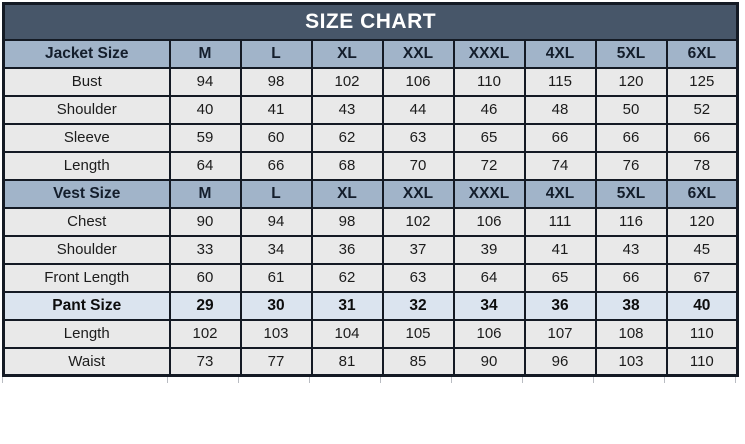  What do you see at coordinates (370, 249) in the screenshot?
I see `measurement-row-shoulder: Shoulder 33 34 36 37 39 41 43 45` at bounding box center [370, 249].